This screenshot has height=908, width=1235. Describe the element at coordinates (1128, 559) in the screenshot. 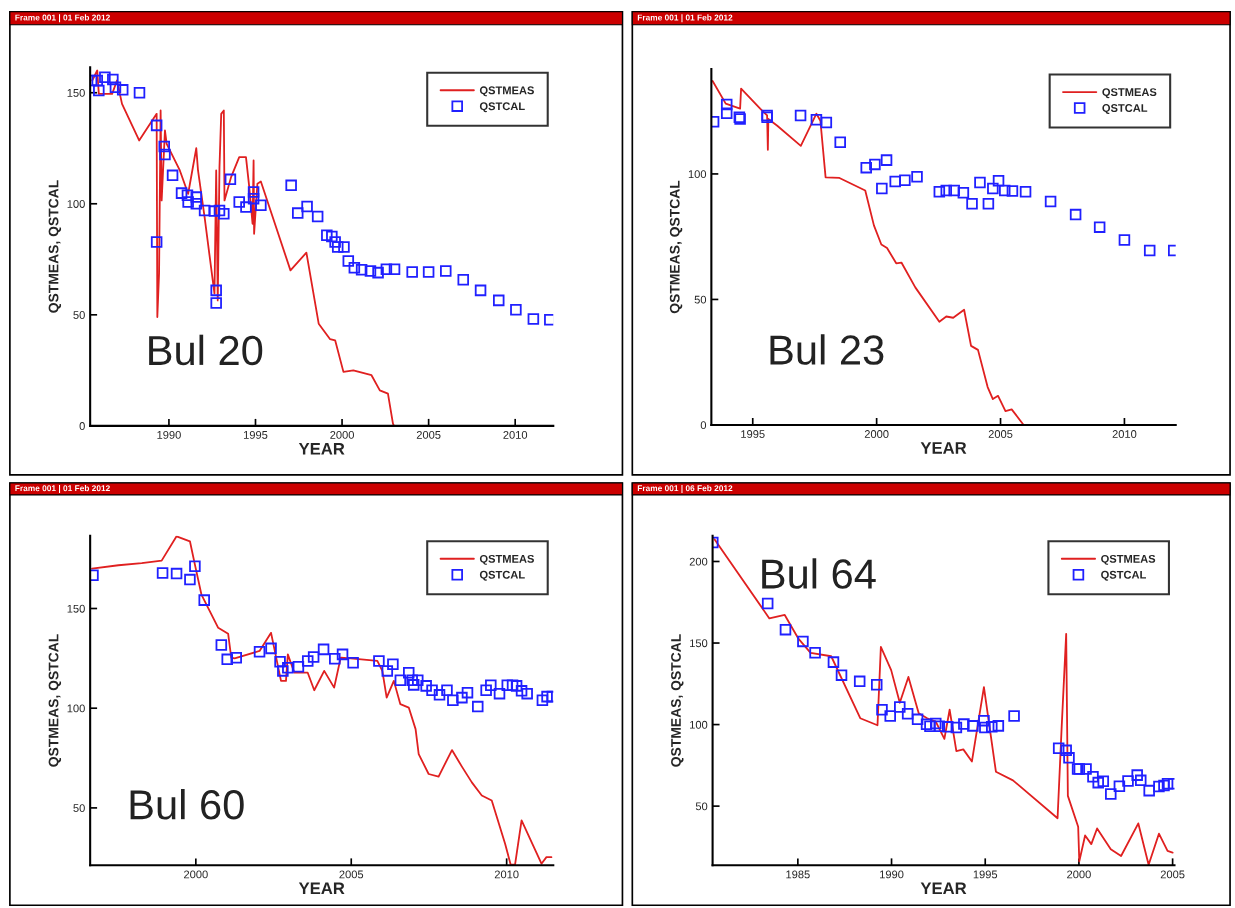

I see `legend-label: QSTMEAS` at that location.